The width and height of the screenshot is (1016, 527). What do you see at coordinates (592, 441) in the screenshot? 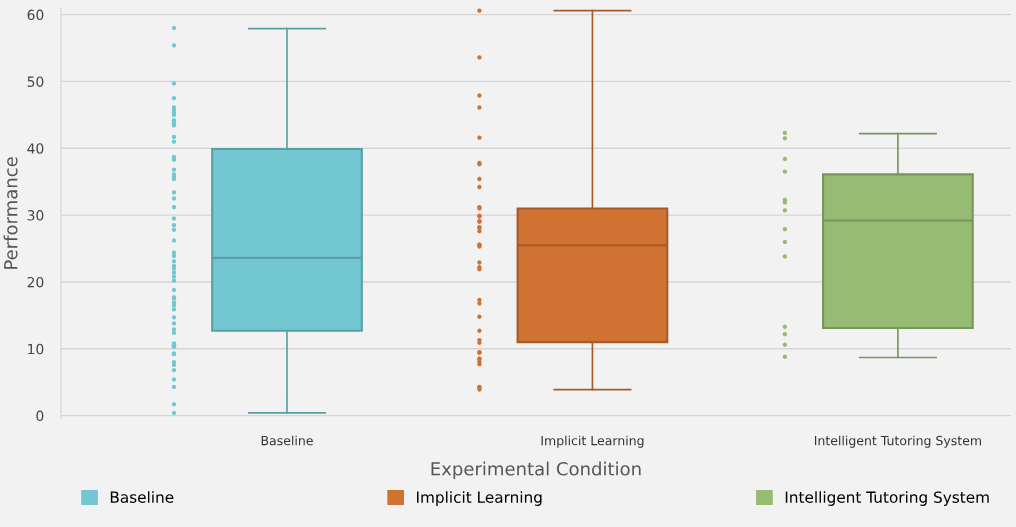
I see `x-tick-label: Implicit Learning` at bounding box center [592, 441].